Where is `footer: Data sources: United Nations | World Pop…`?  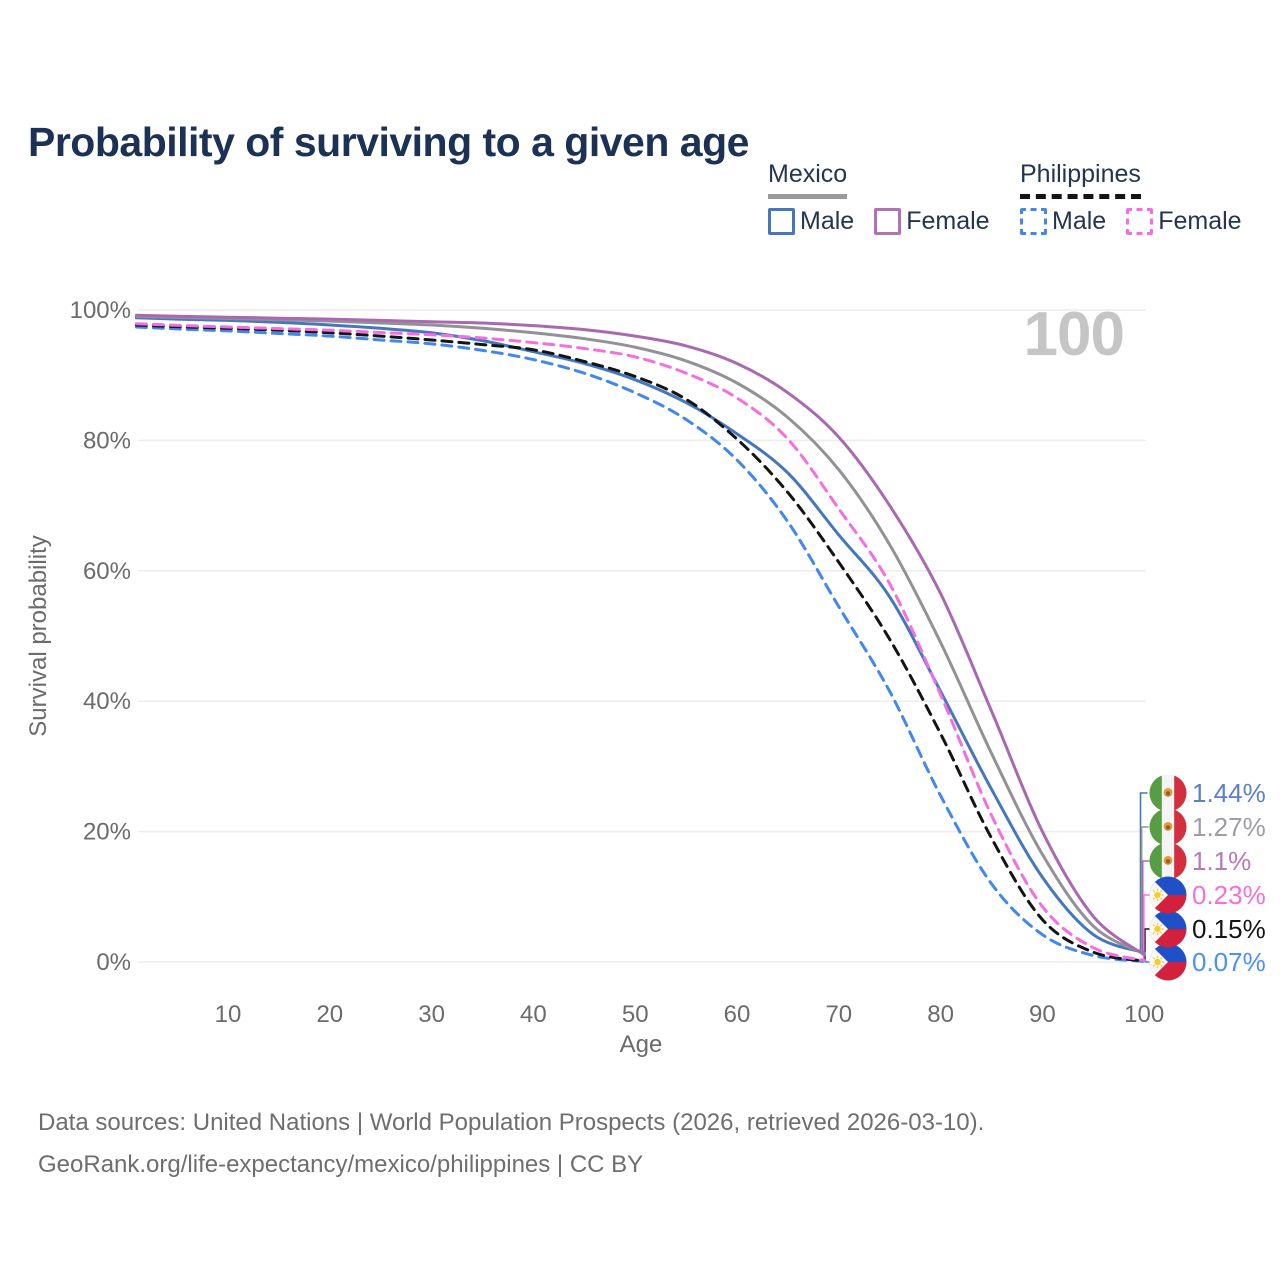
footer: Data sources: United Nations | World Pop… is located at coordinates (511, 1144).